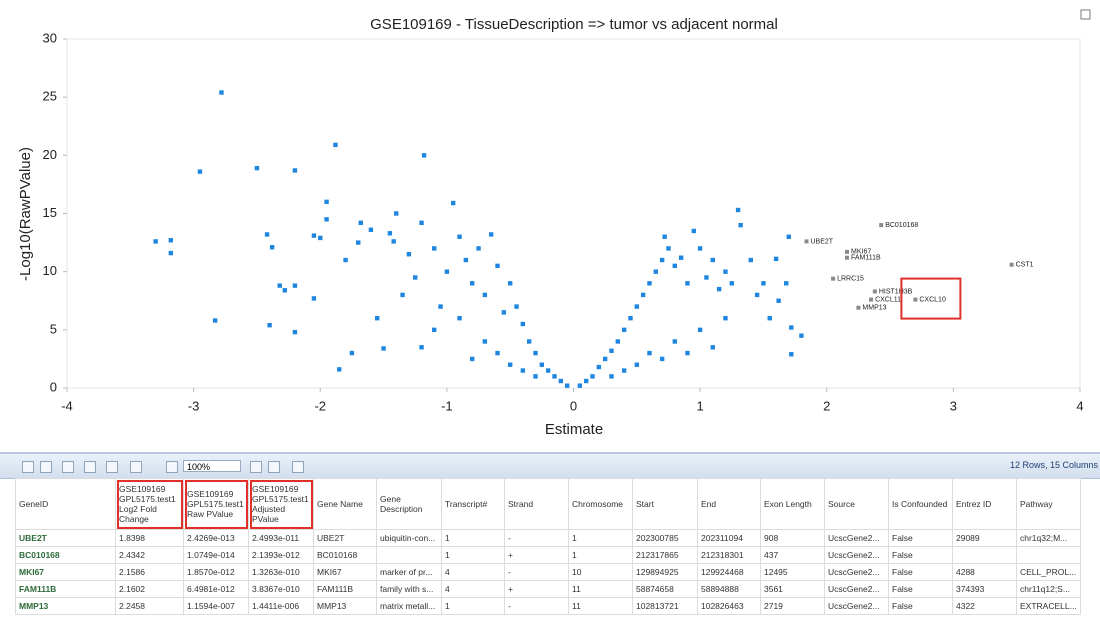 The image size is (1100, 618). Describe the element at coordinates (473, 589) in the screenshot. I see `table-cell: 4` at that location.